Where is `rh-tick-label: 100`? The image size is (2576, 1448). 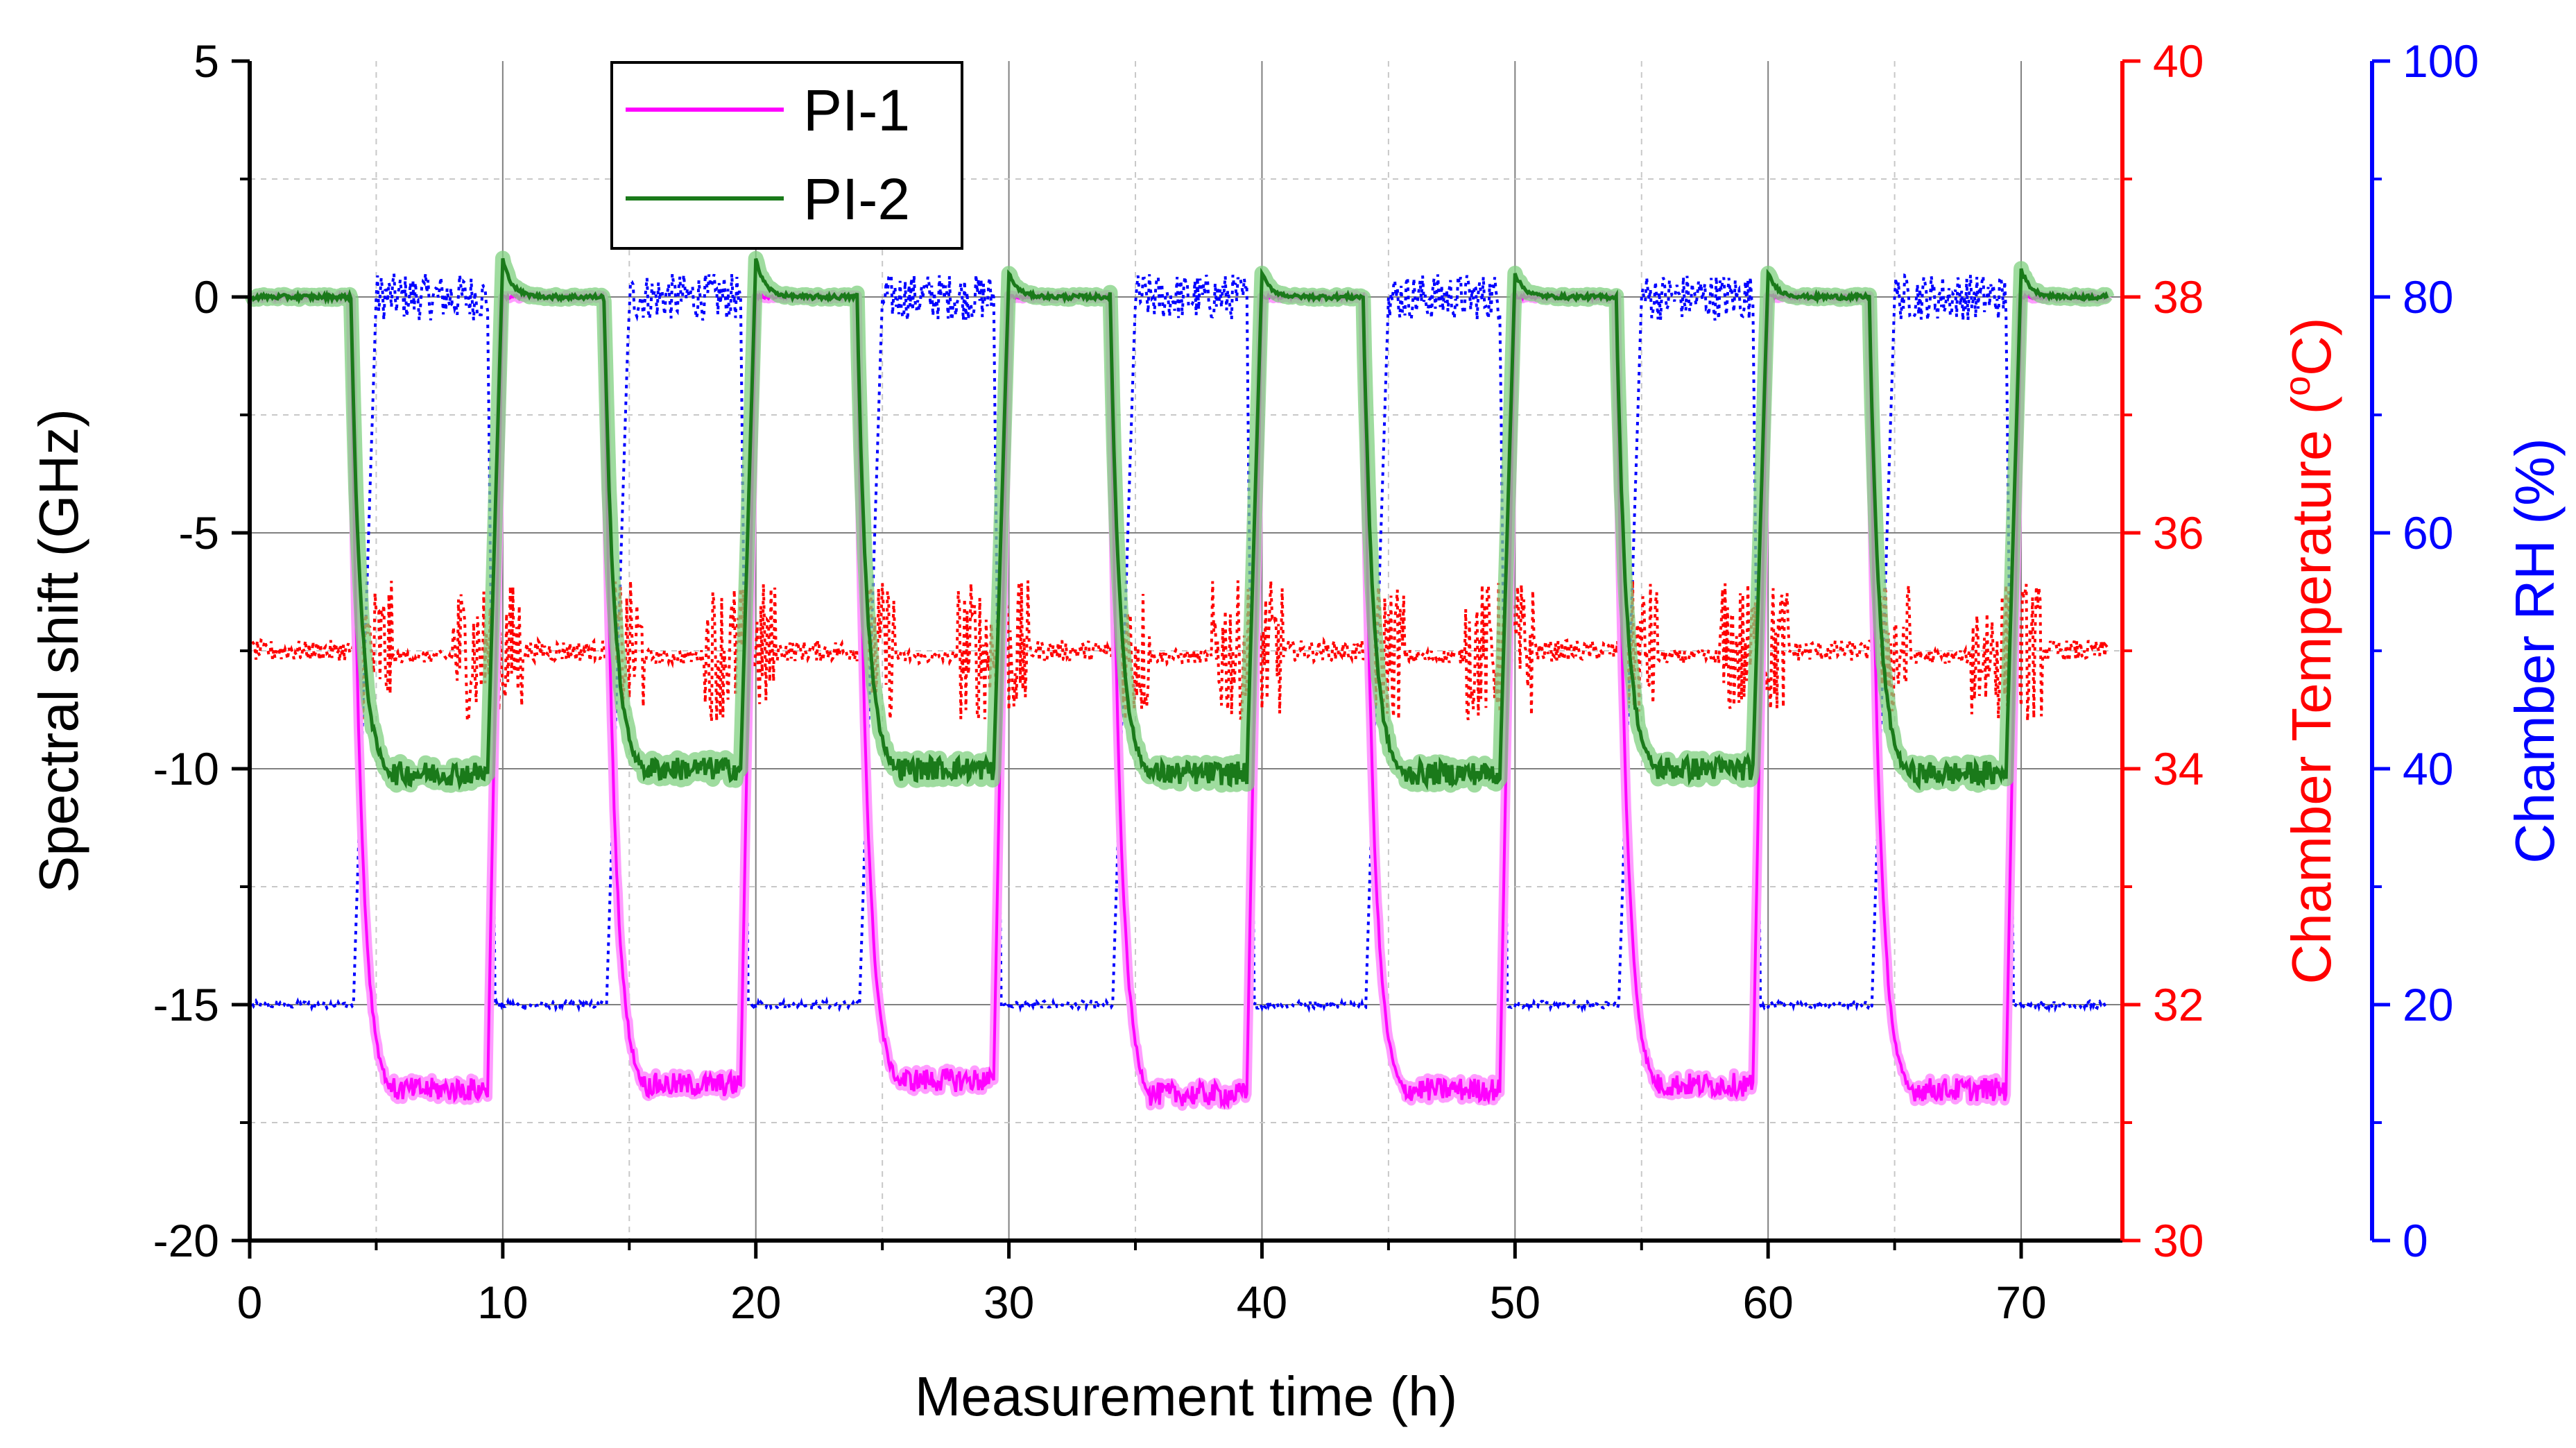
rh-tick-label: 100 is located at coordinates (2441, 61).